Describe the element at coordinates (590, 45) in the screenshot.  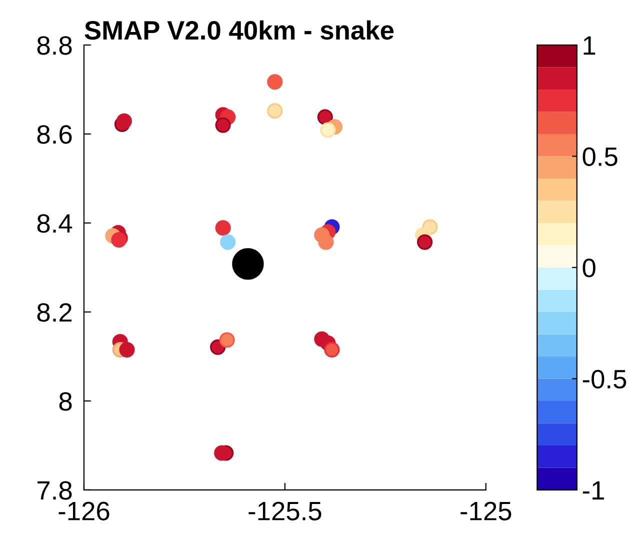
I see `color-bar-label: 1` at that location.